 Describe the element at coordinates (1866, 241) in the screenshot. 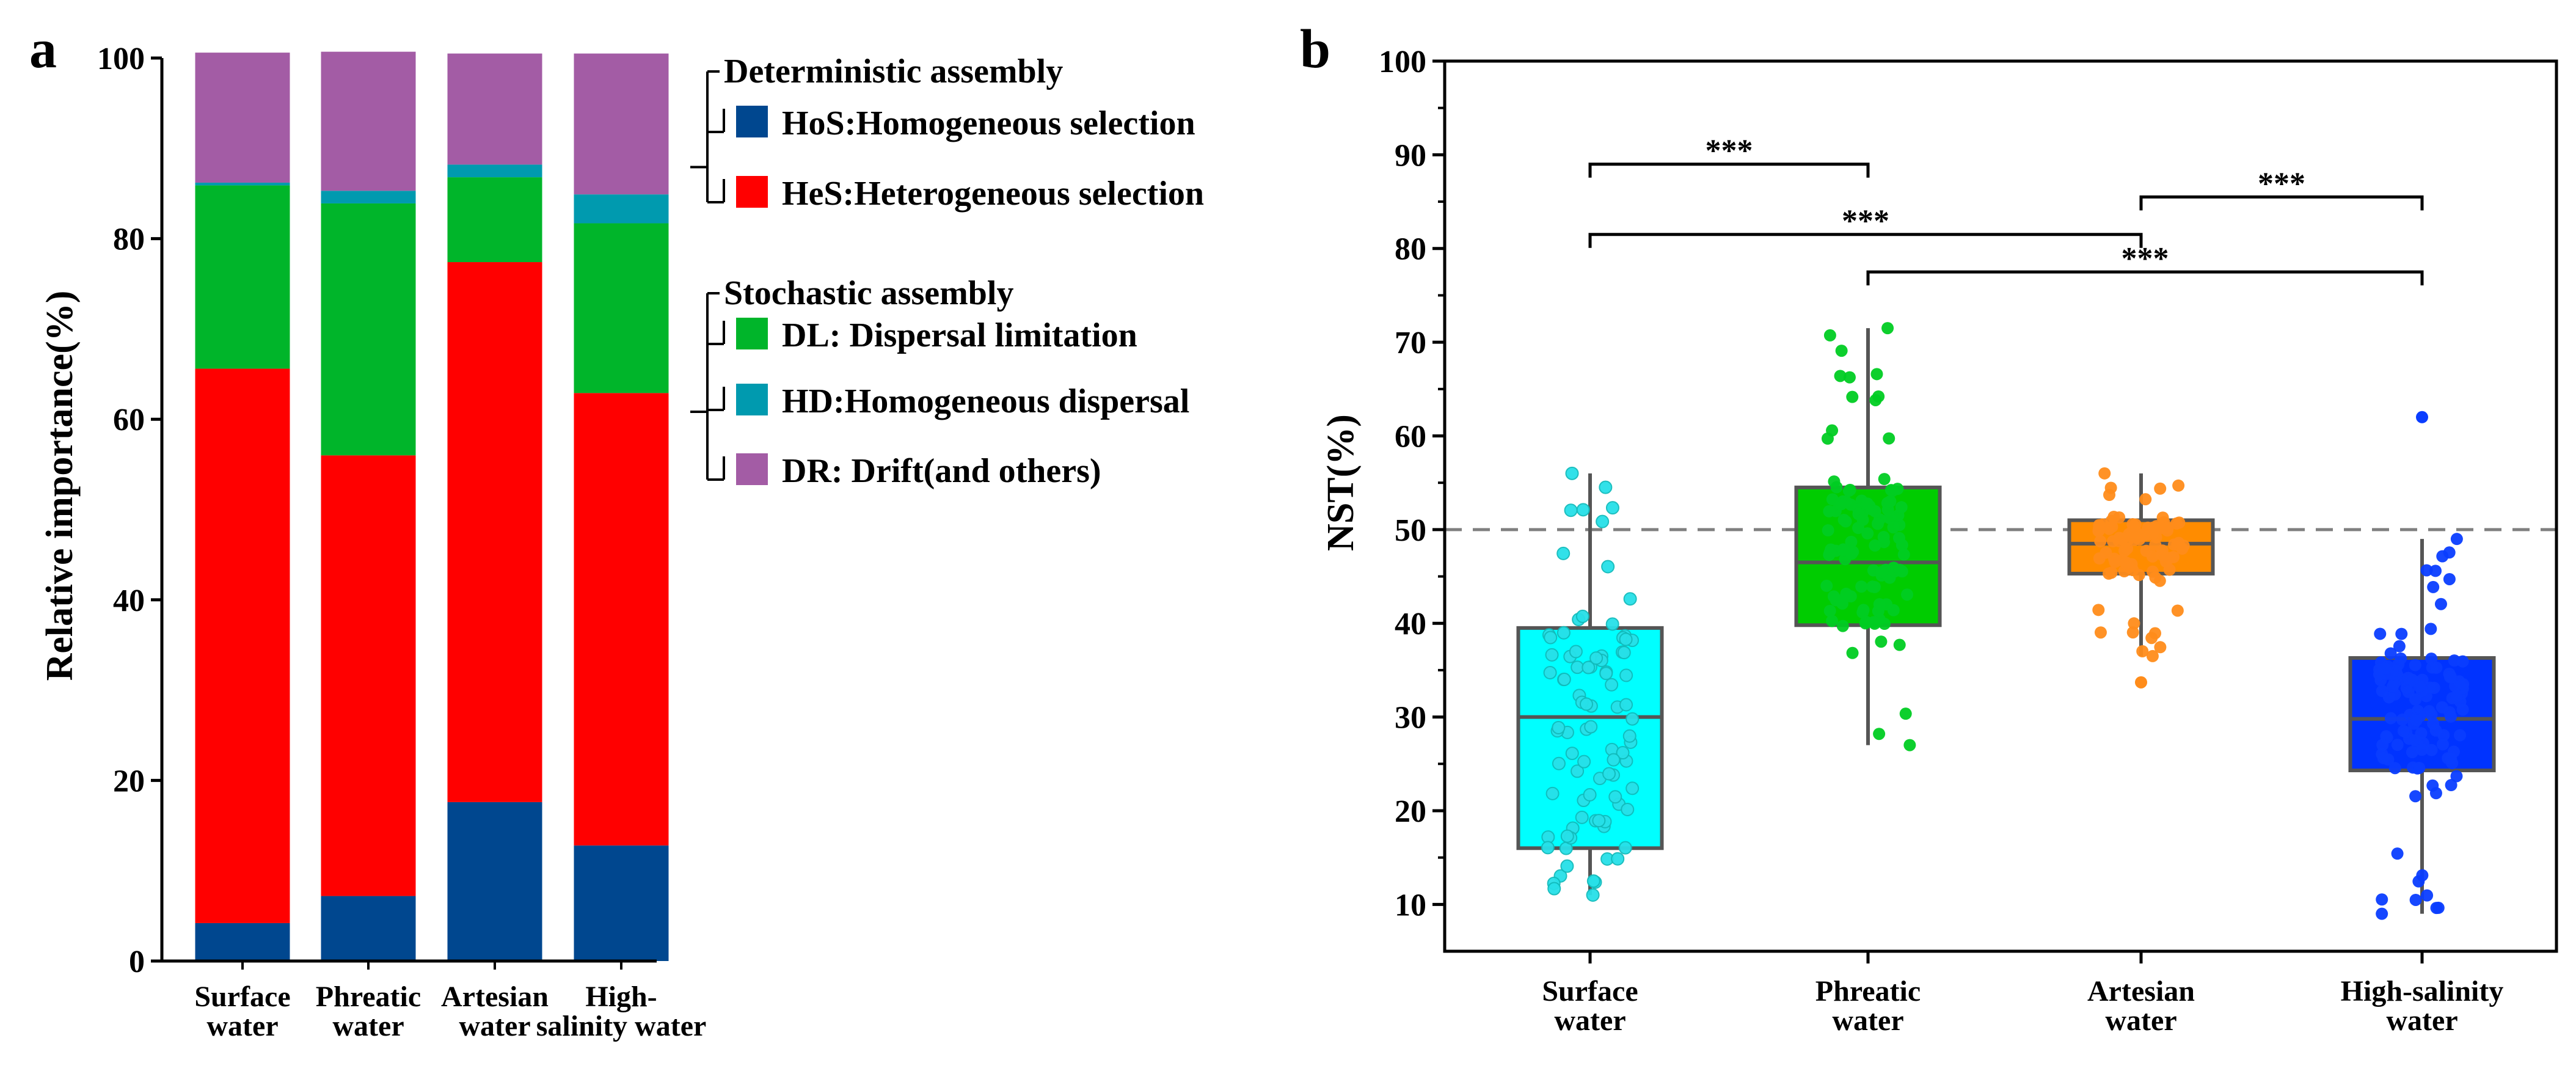

I see `significance-bracket` at that location.